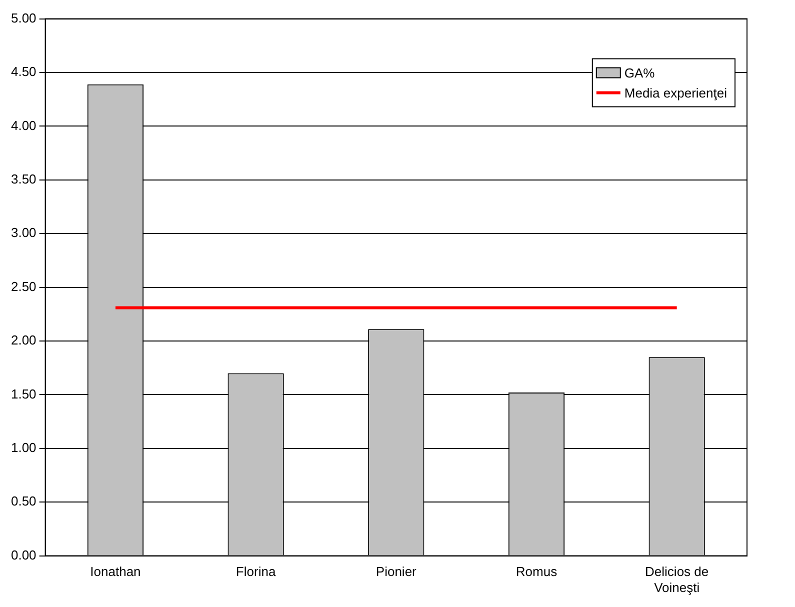 The height and width of the screenshot is (607, 795). What do you see at coordinates (23, 178) in the screenshot?
I see `y-tick-label: 3.50` at bounding box center [23, 178].